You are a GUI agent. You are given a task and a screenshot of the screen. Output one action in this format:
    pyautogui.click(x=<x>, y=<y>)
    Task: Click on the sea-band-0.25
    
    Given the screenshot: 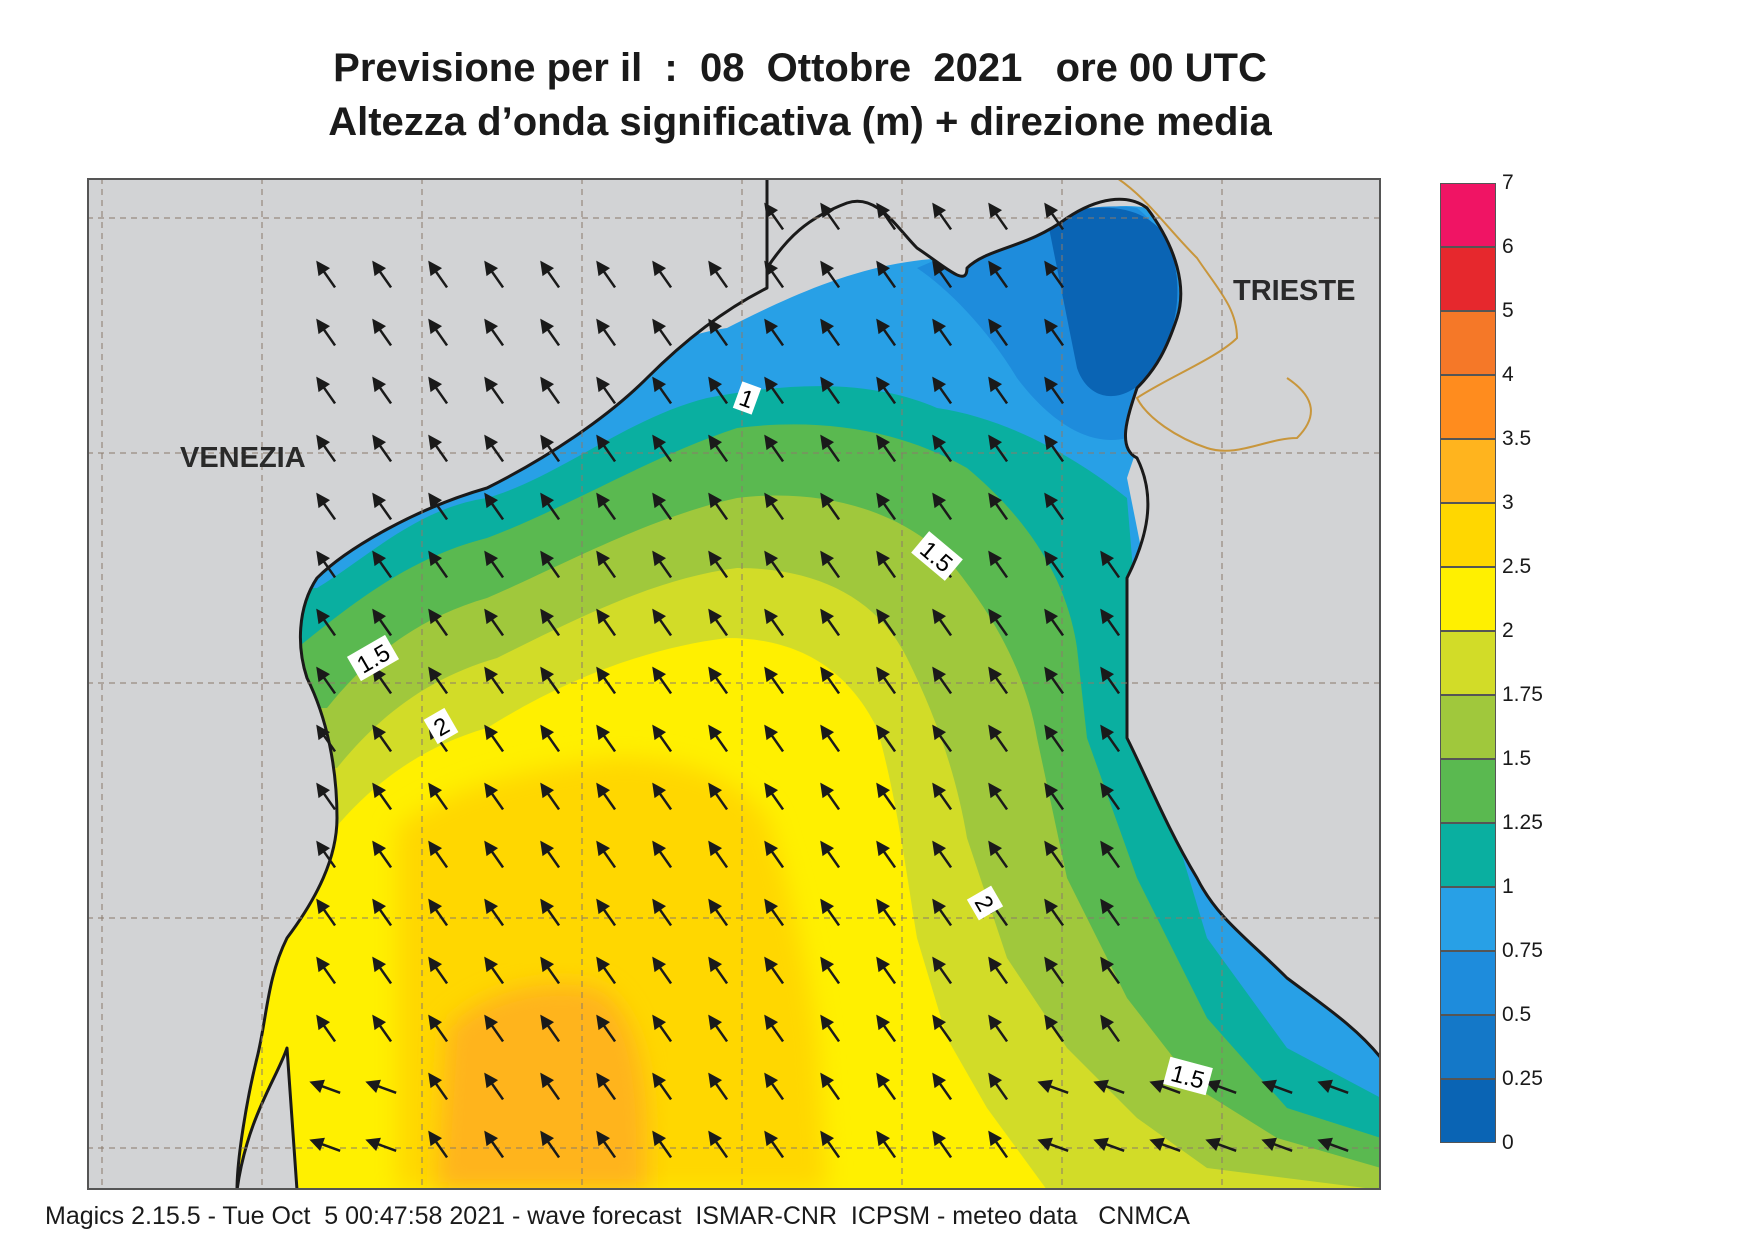 What is the action you would take?
    pyautogui.click(x=1112, y=302)
    